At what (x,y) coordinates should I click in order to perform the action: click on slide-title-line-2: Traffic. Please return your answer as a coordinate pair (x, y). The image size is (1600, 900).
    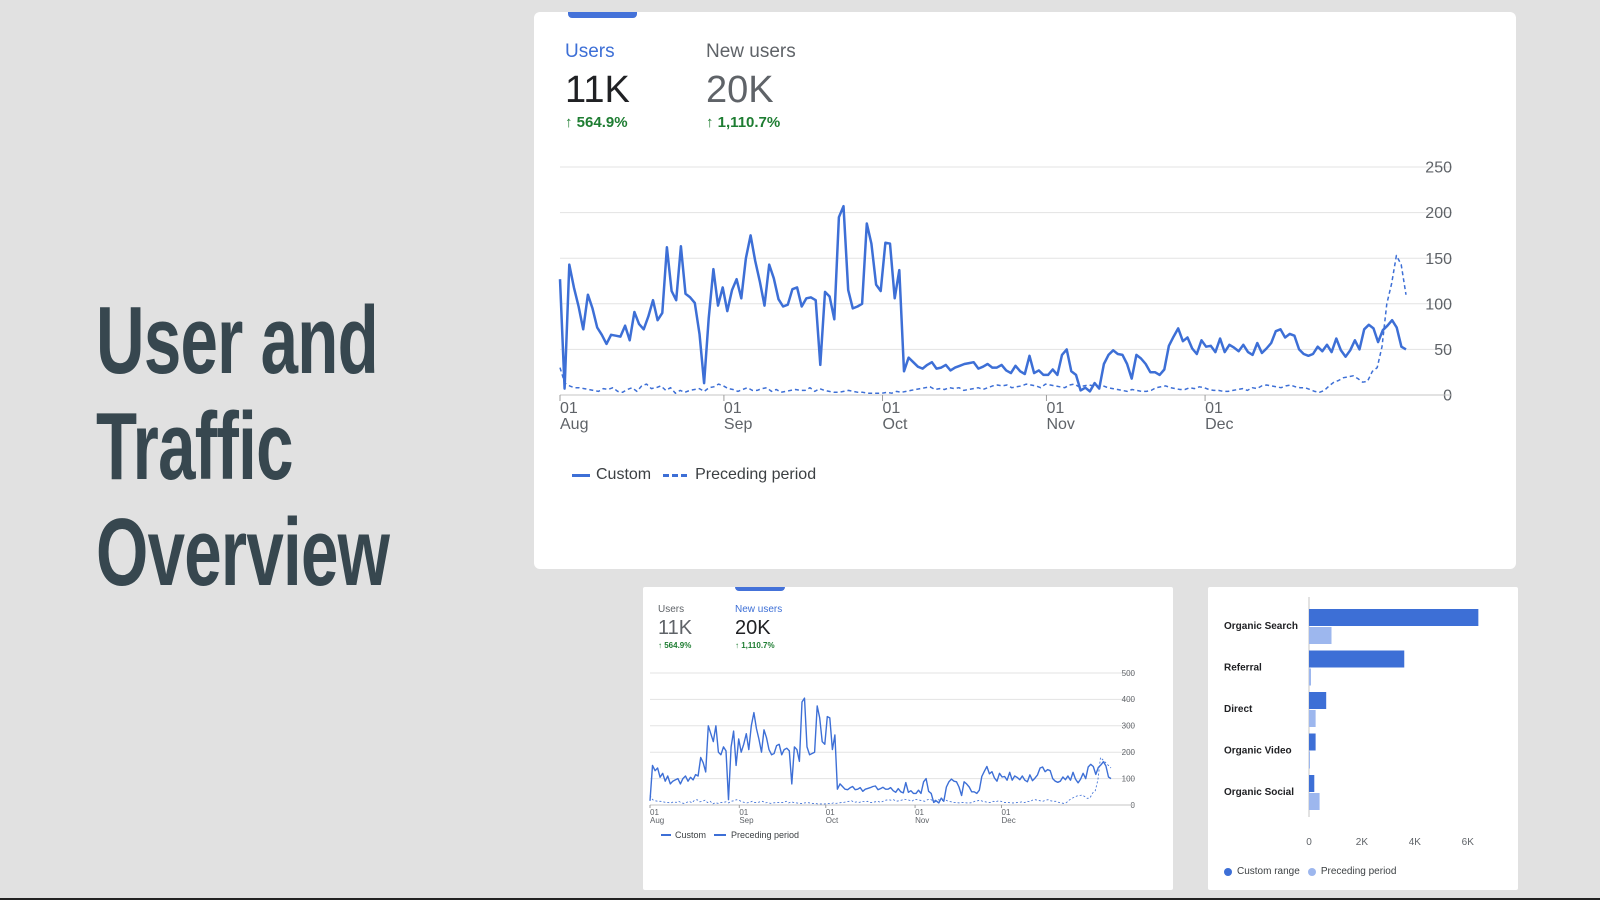
    Looking at the image, I should click on (194, 446).